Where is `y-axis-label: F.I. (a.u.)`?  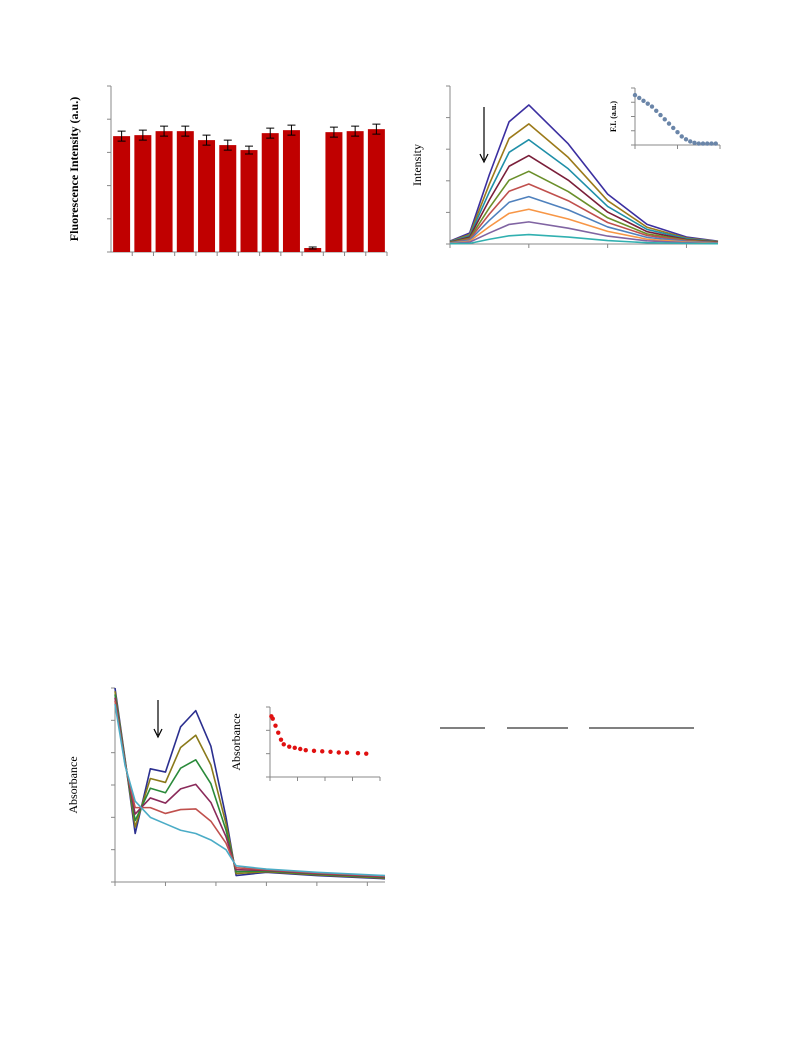 y-axis-label: F.I. (a.u.) is located at coordinates (613, 116).